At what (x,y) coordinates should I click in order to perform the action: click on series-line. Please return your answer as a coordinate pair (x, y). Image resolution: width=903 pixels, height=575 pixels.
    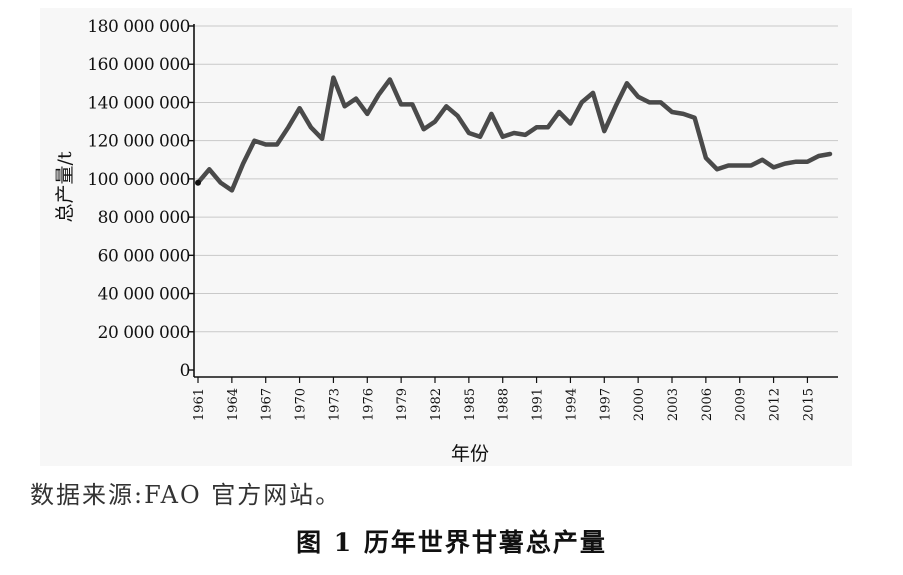
    Looking at the image, I should click on (514, 134).